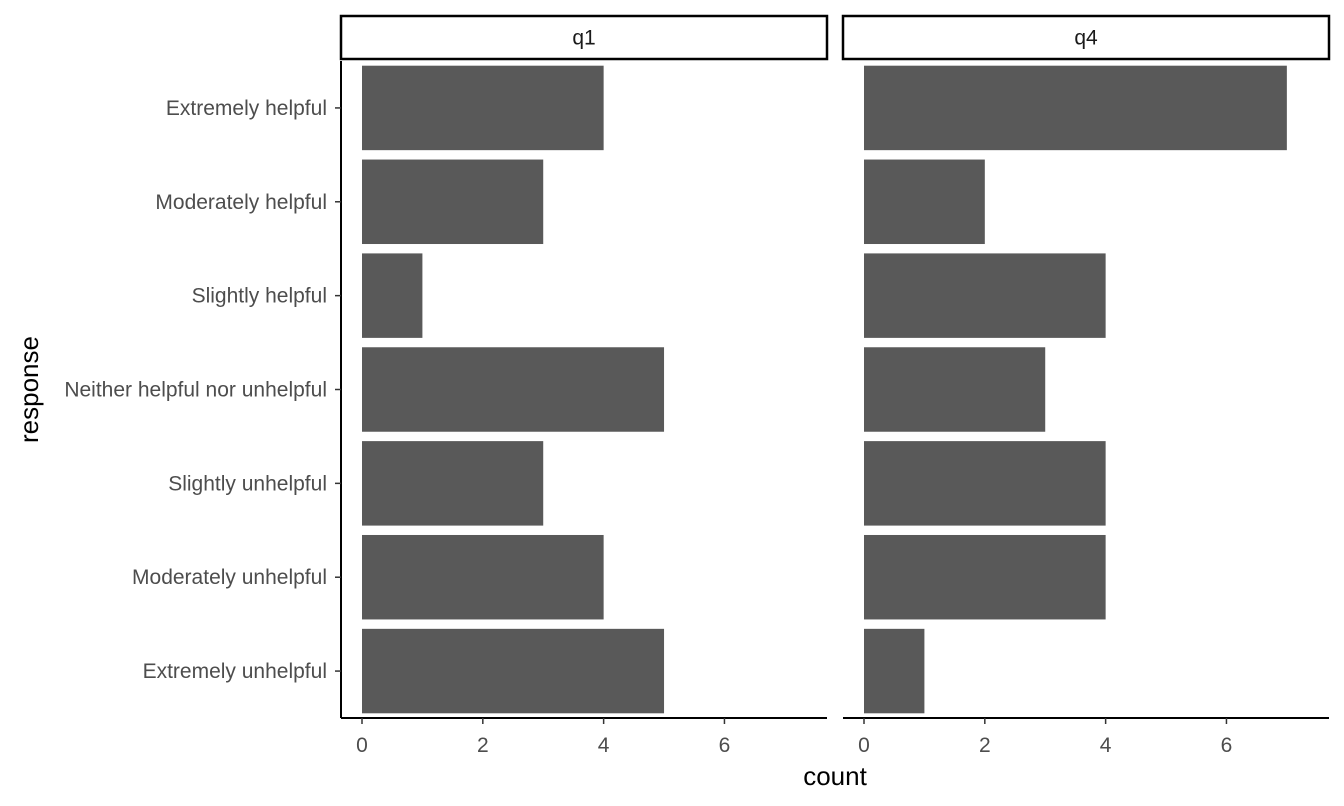  What do you see at coordinates (241, 202) in the screenshot?
I see `y-tick-label: Moderately helpful` at bounding box center [241, 202].